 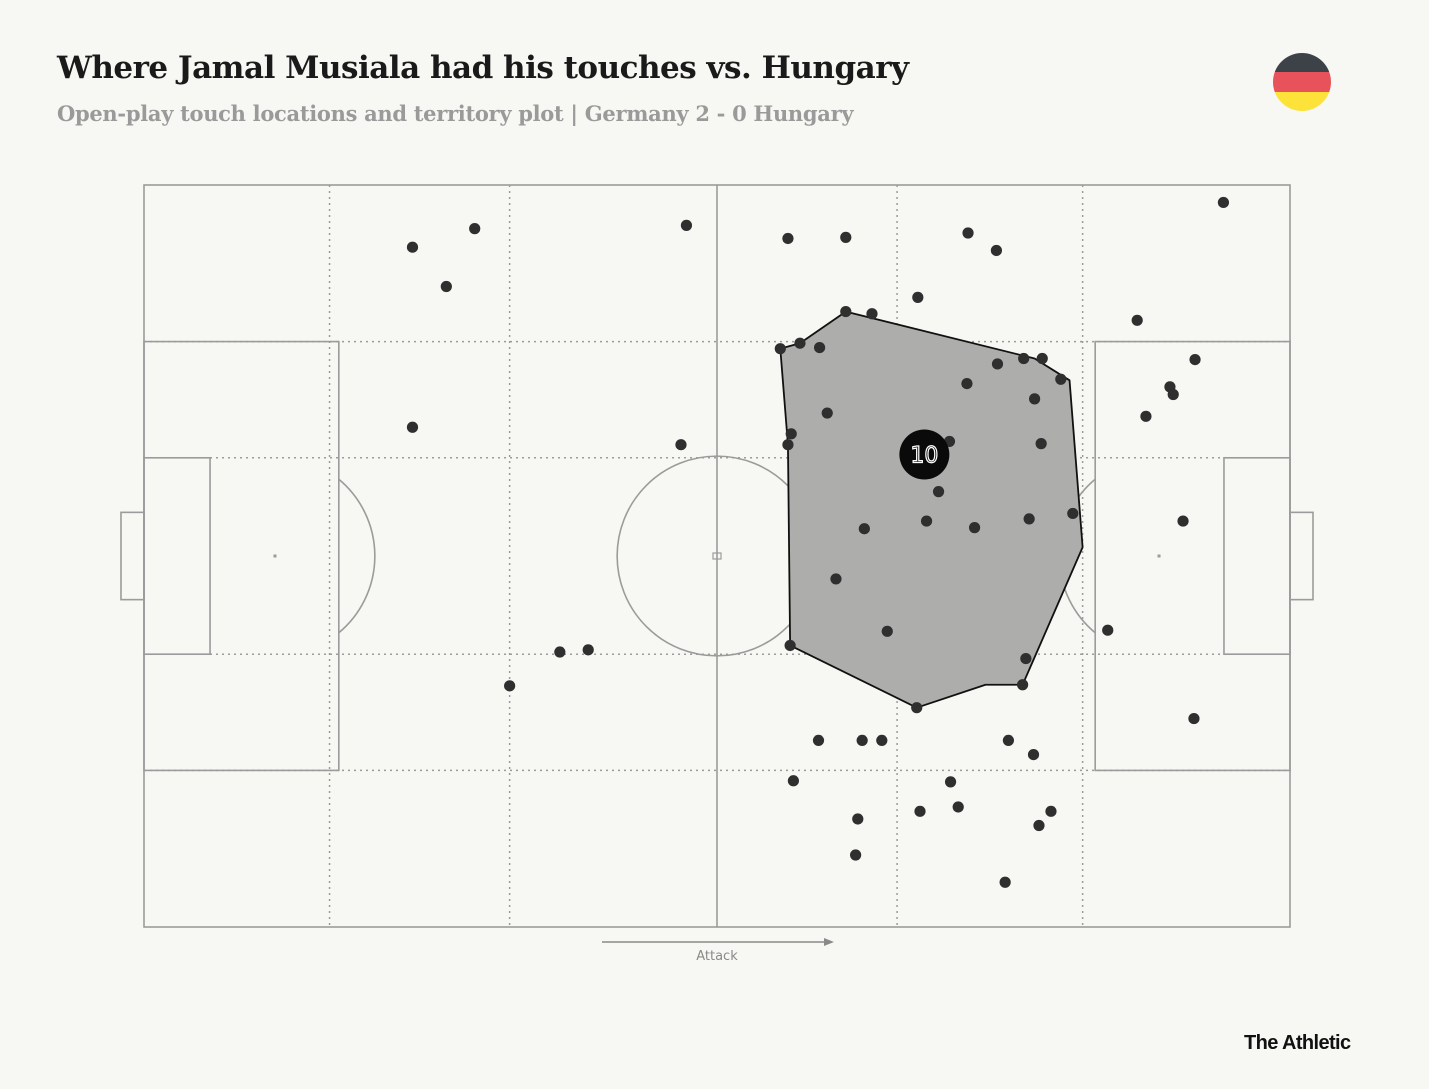 I want to click on right-goal, so click(x=1301, y=556).